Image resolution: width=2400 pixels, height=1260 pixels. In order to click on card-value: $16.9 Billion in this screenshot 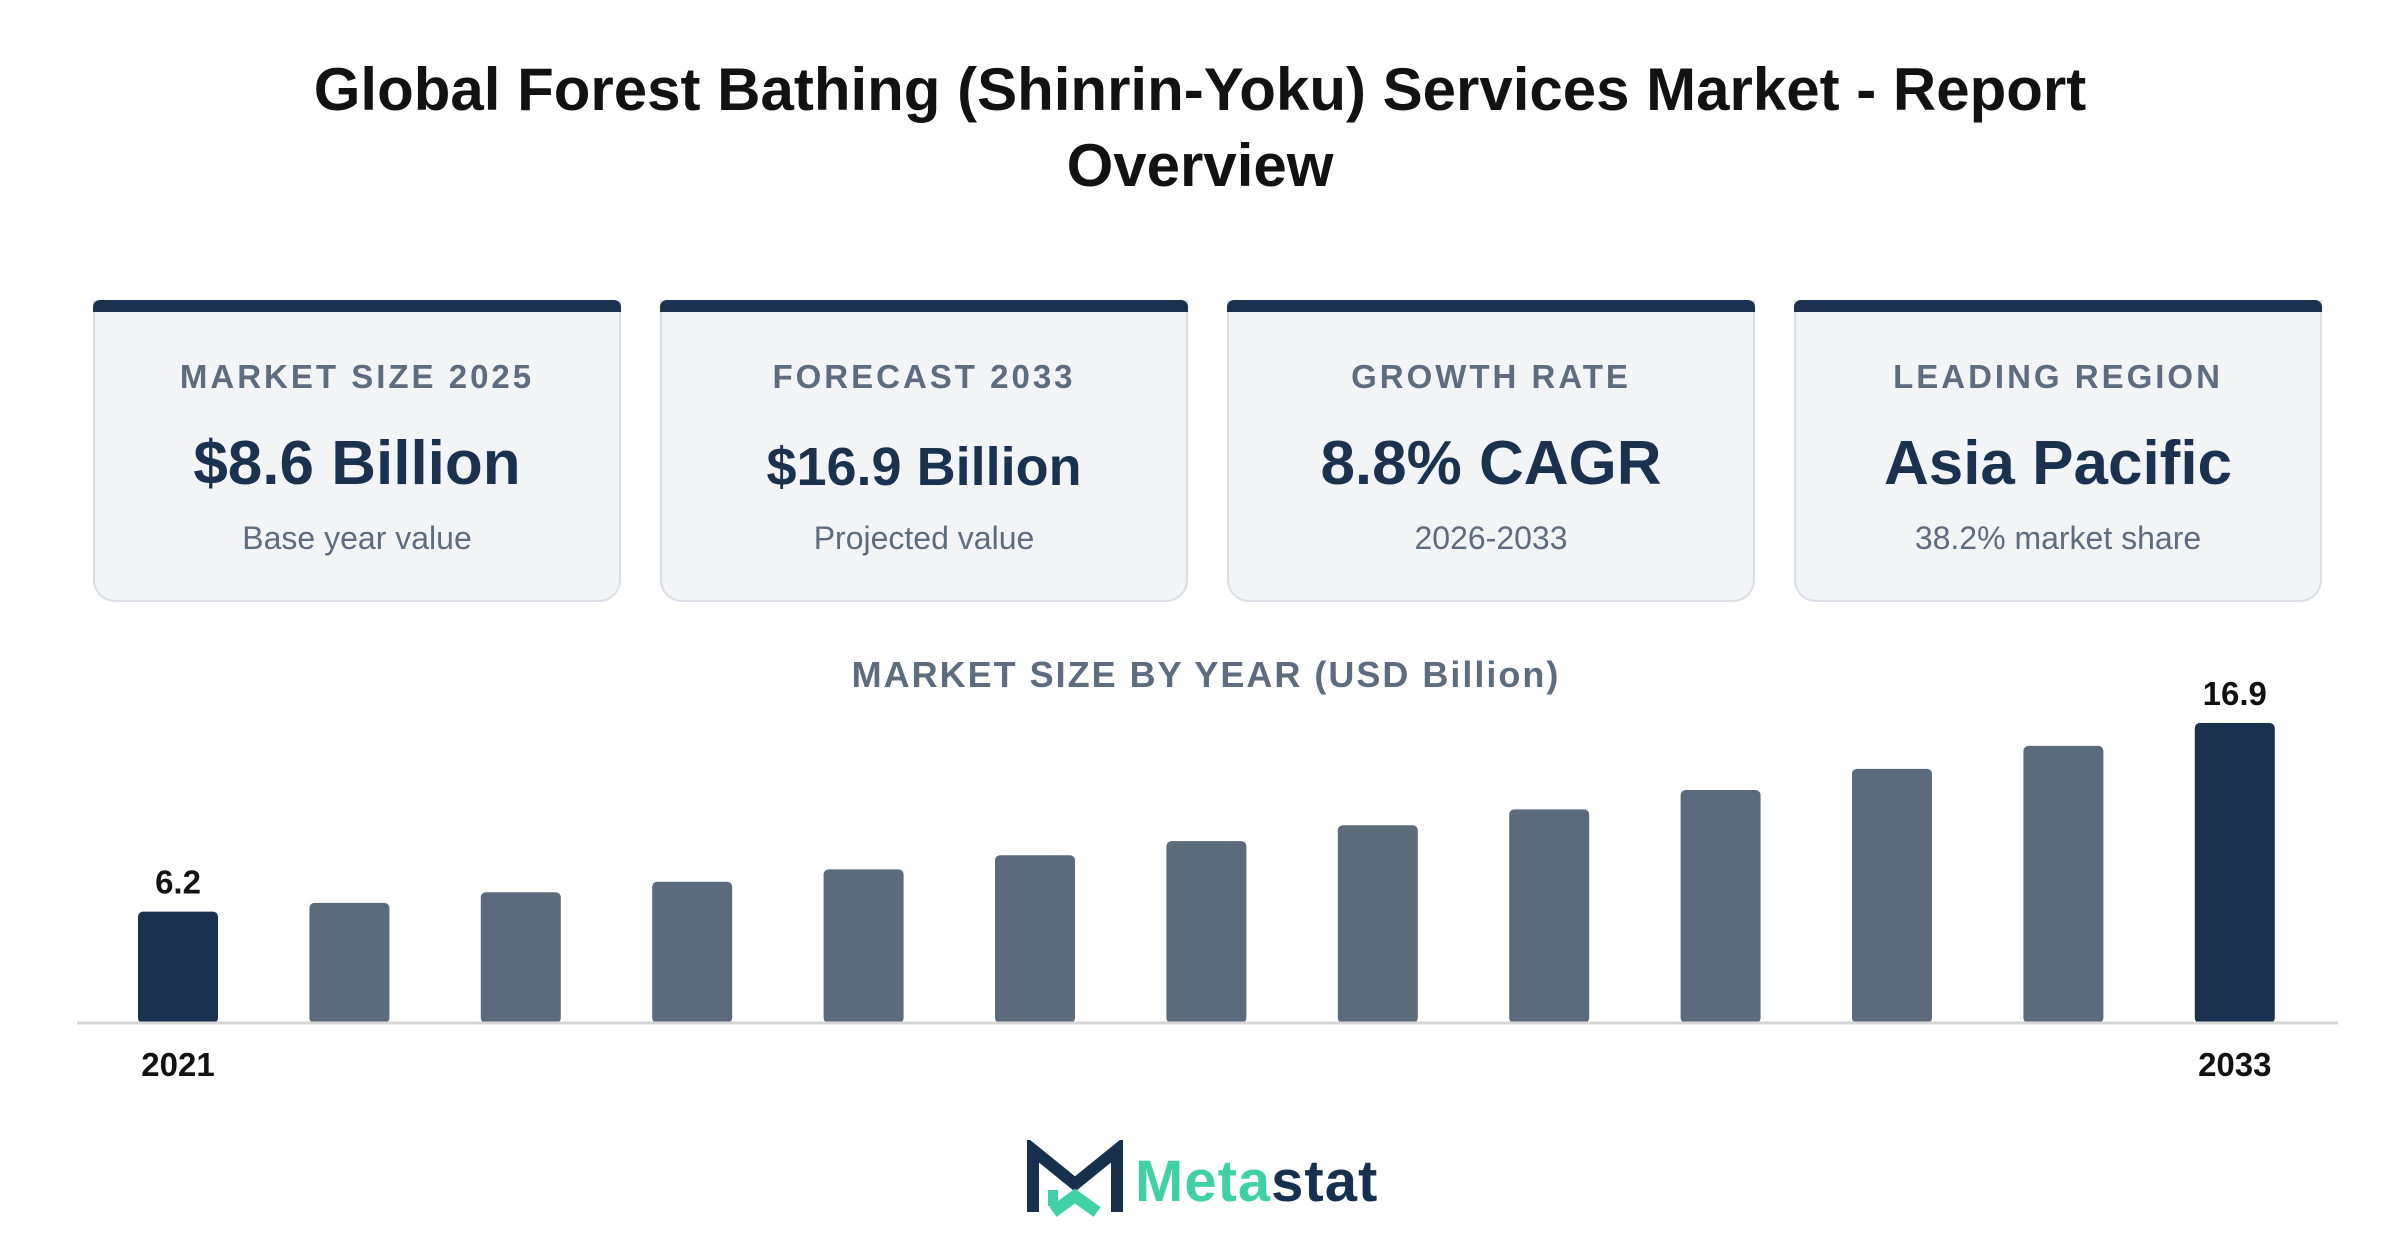, I will do `click(924, 467)`.